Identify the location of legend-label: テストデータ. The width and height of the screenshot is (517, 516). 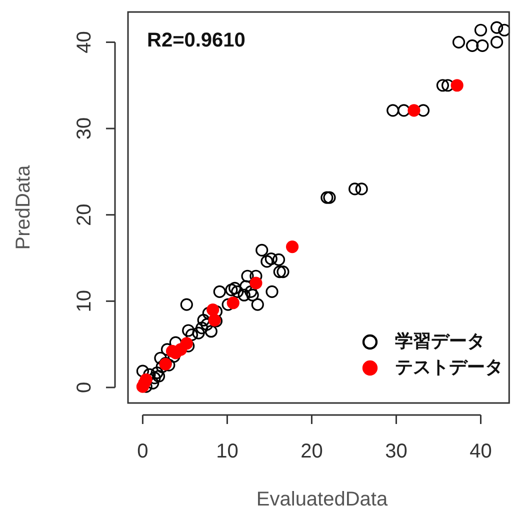
(449, 366).